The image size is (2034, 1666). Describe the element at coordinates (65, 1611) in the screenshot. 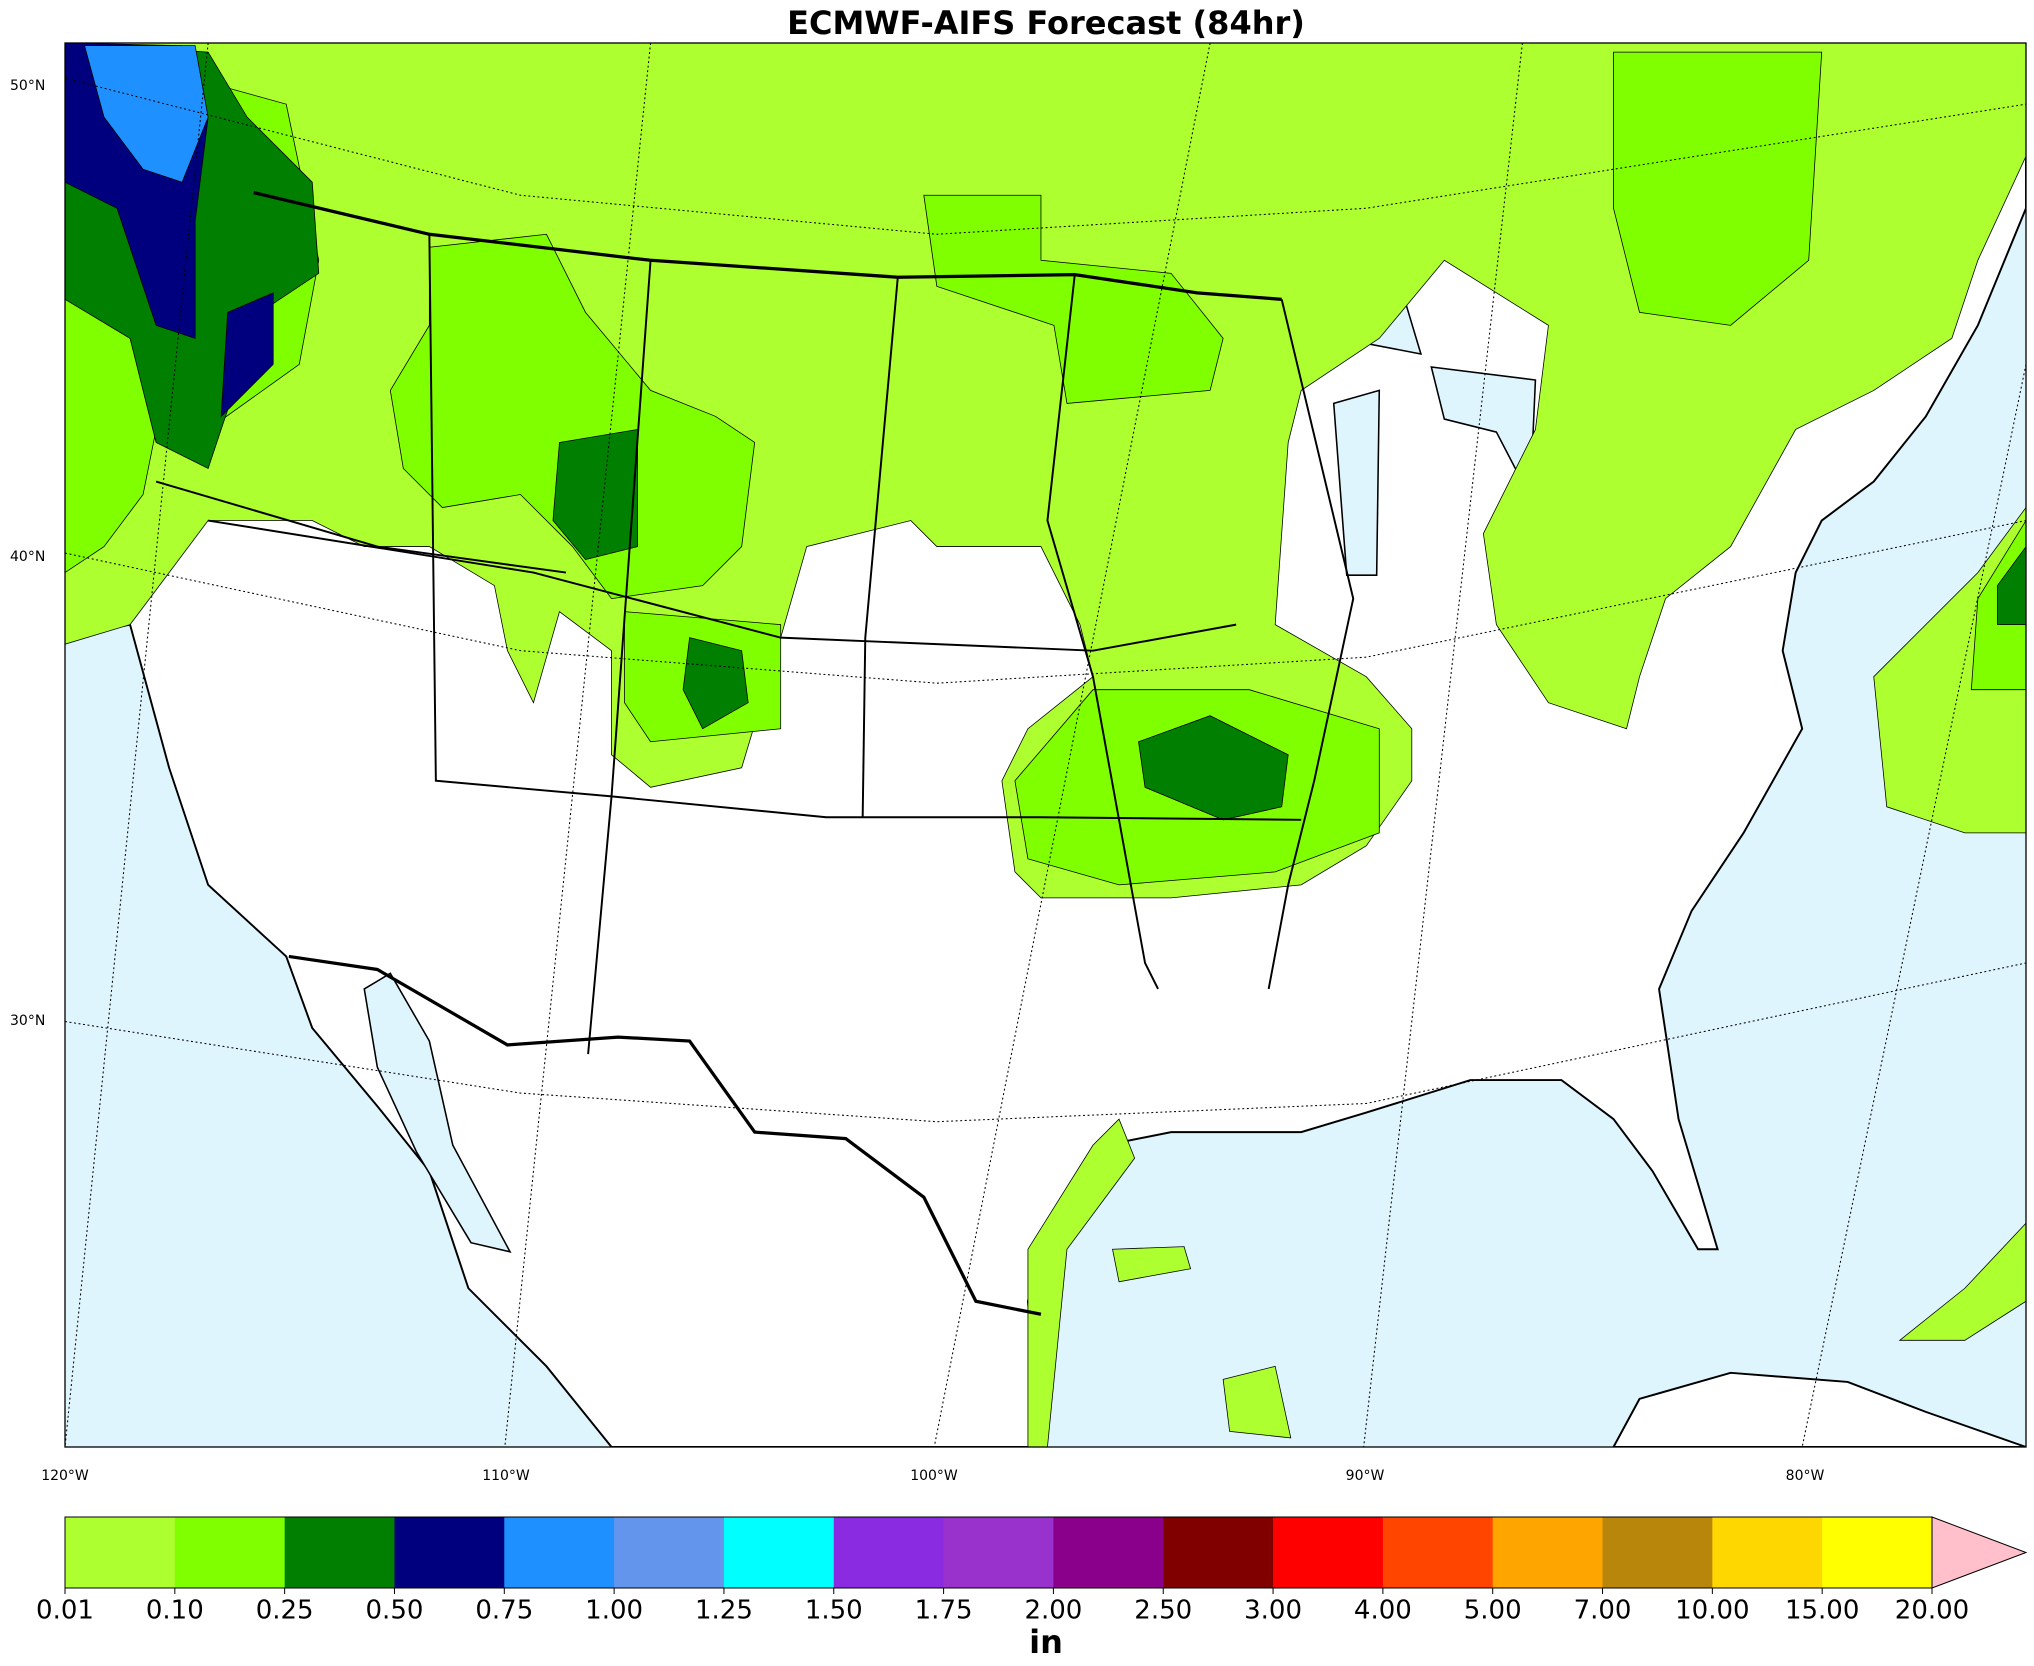

I see `colorbar-tick-label: 0.01` at that location.